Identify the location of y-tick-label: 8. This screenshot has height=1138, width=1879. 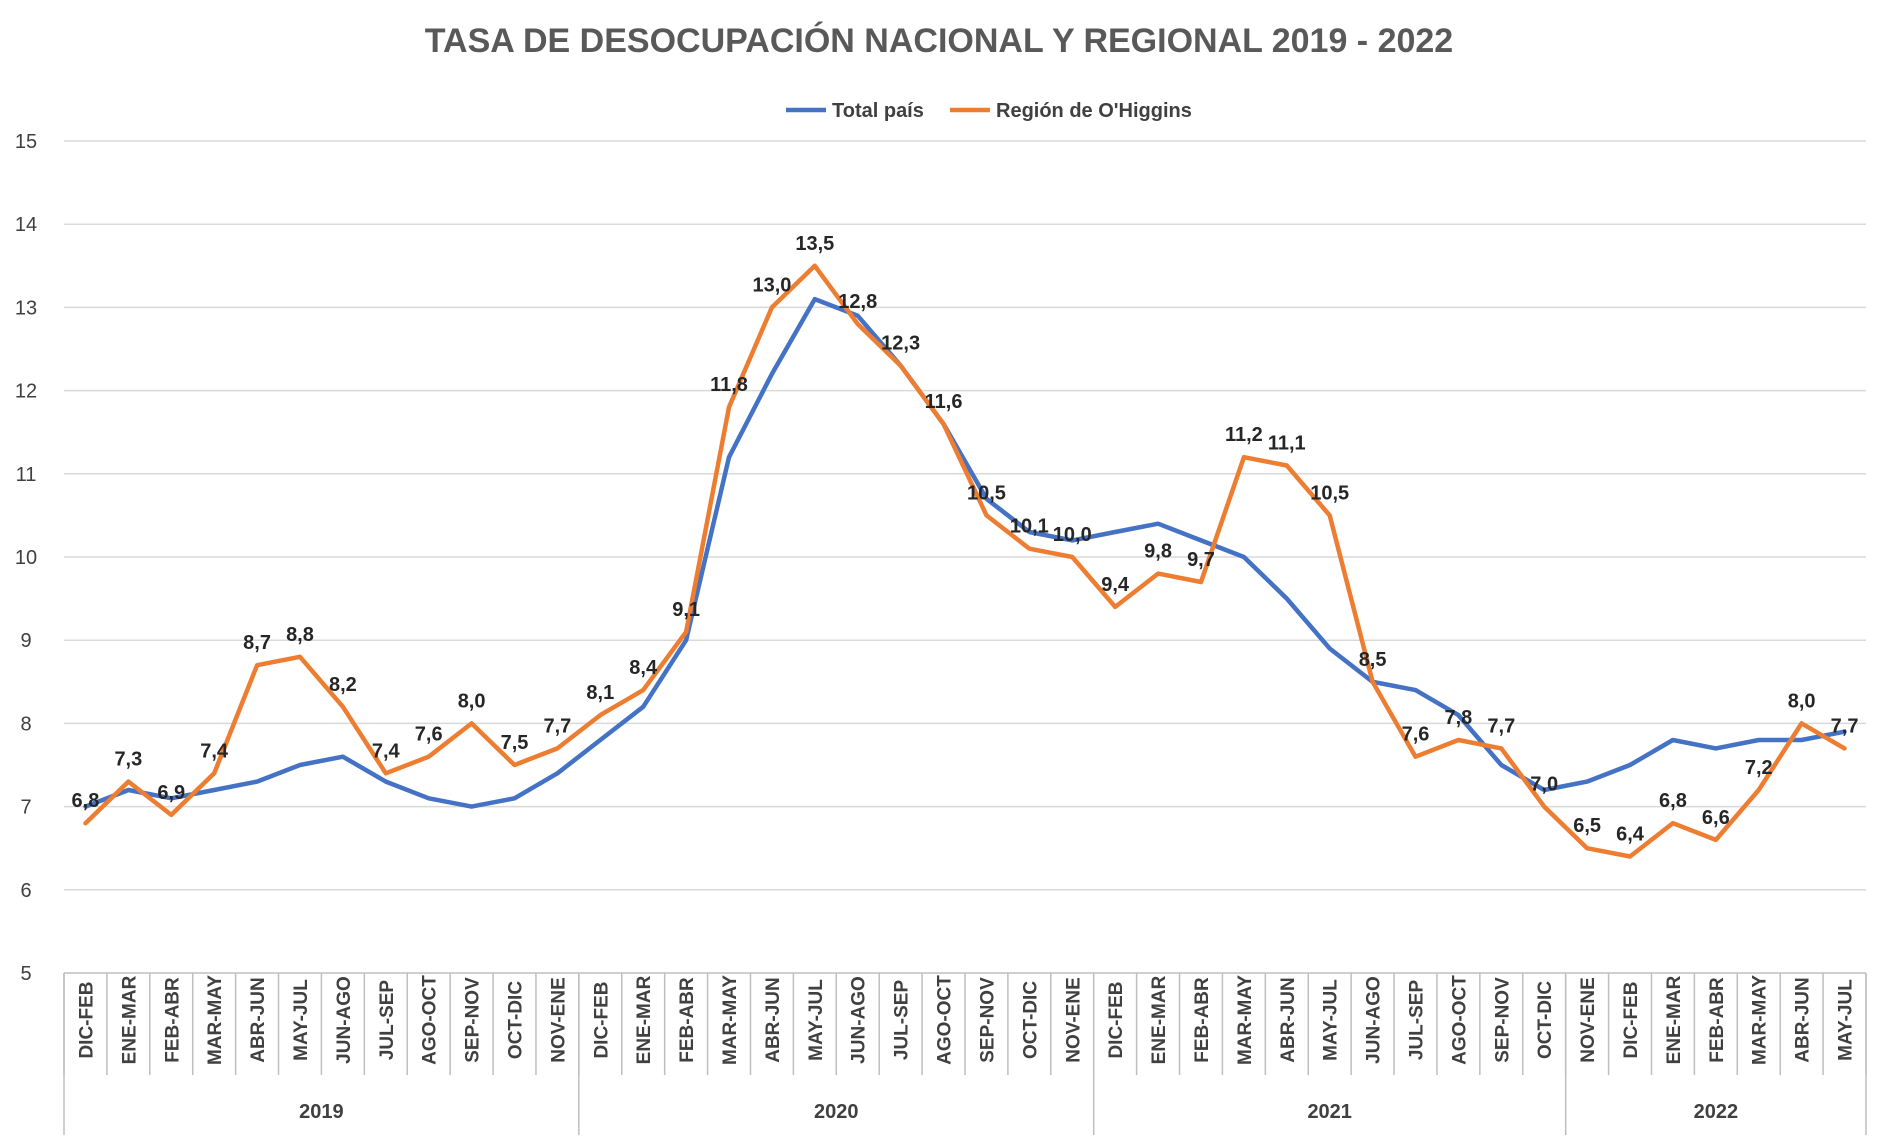
(25, 724).